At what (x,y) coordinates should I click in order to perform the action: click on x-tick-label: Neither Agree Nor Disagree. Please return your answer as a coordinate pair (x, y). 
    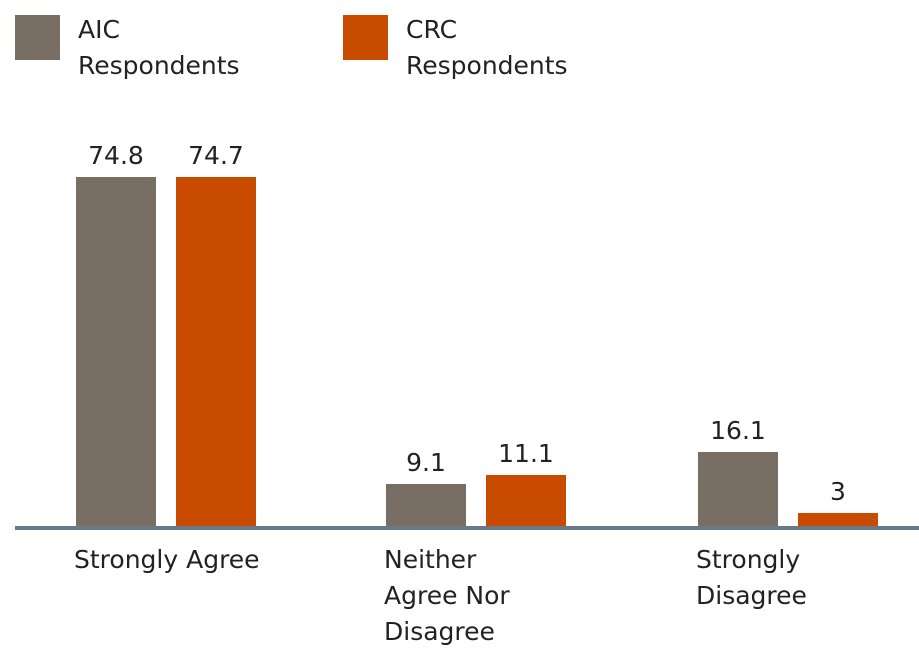
    Looking at the image, I should click on (447, 595).